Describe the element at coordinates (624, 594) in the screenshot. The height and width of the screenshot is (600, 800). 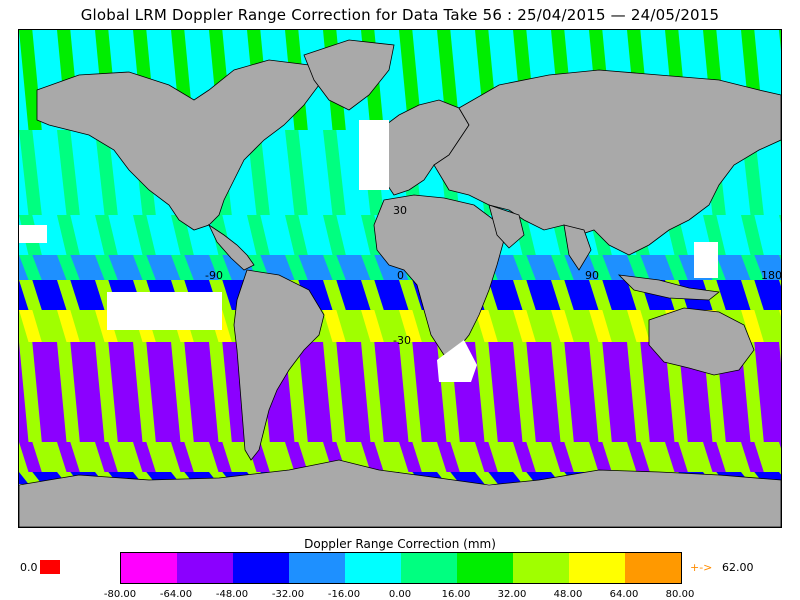
I see `colorbar-tick-label: 64.00` at that location.